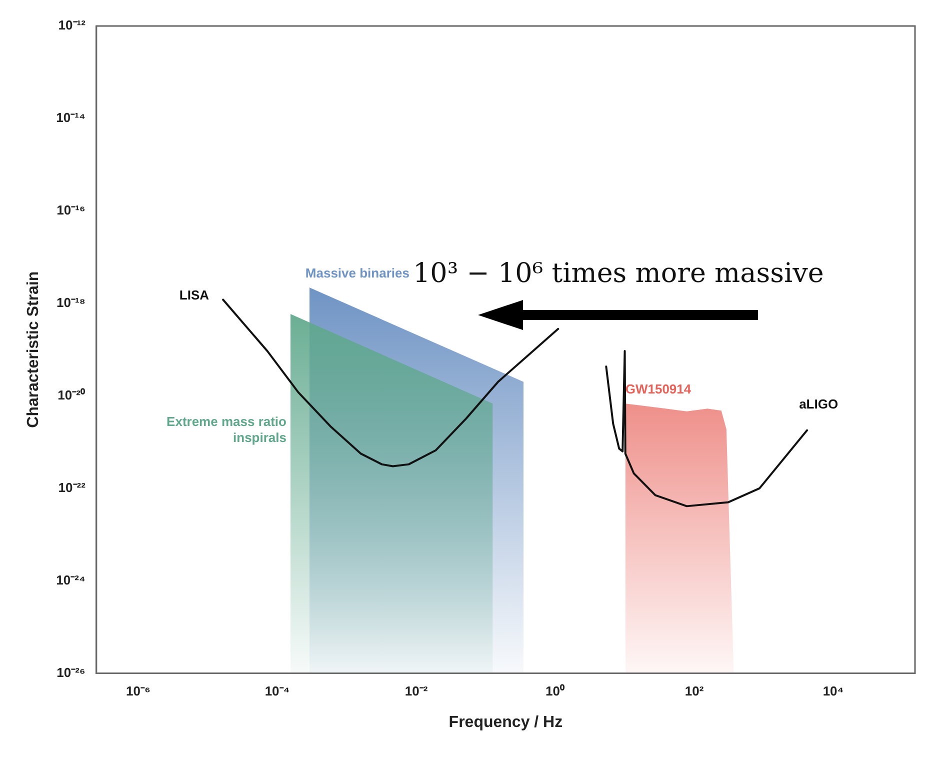  I want to click on annotation: 10³ − 10⁶ times more massive, so click(618, 273).